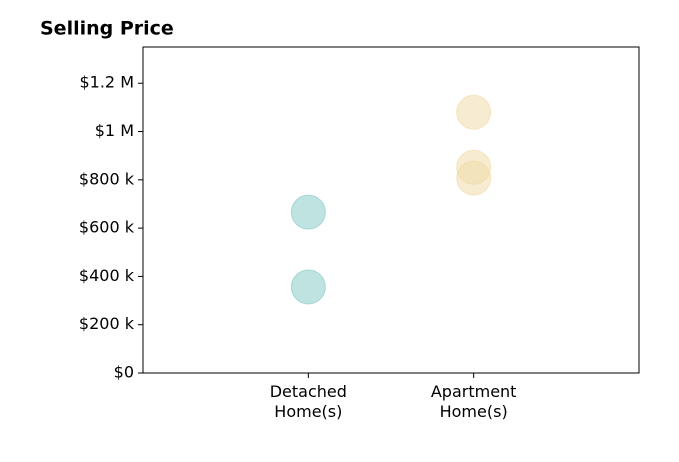 The width and height of the screenshot is (679, 462). Describe the element at coordinates (308, 401) in the screenshot. I see `x-tick-label: Detached Home(s)` at that location.